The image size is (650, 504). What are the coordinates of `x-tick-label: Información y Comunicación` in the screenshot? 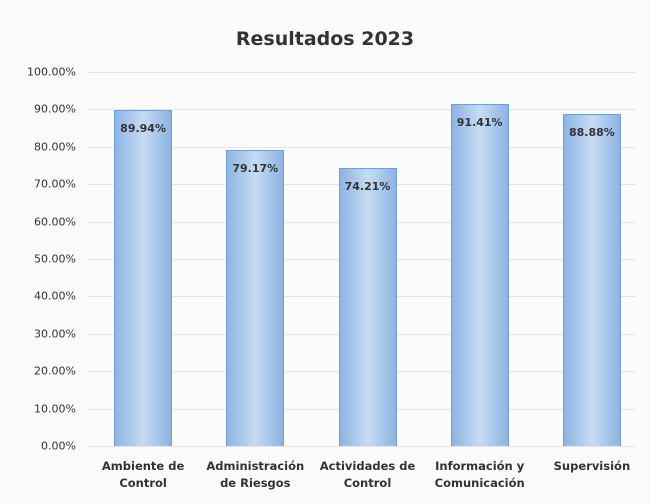 It's located at (479, 474).